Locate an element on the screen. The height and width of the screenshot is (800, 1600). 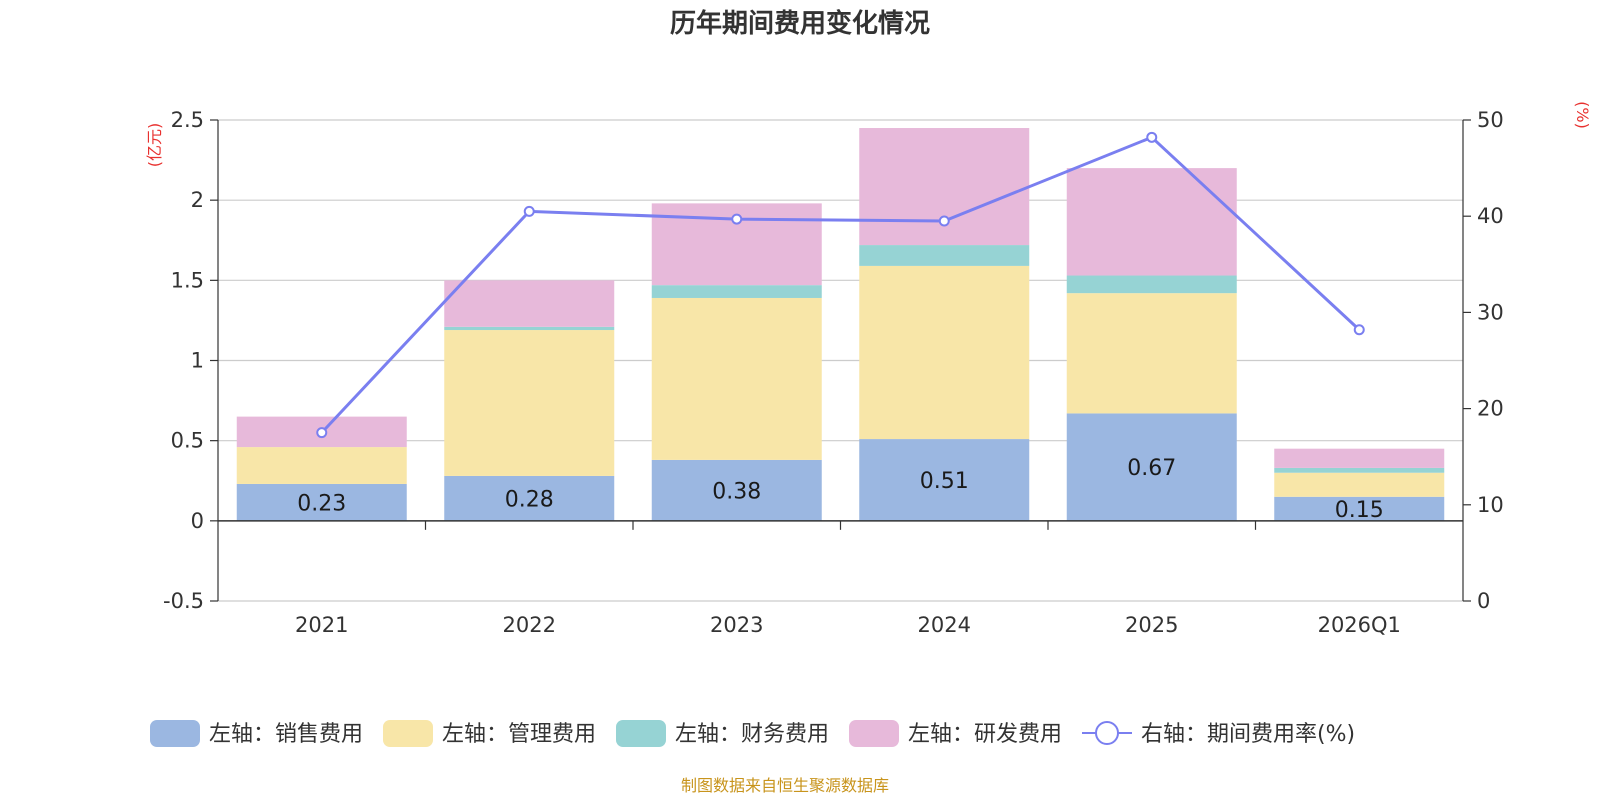
legend-circle-marker is located at coordinates (1107, 733).